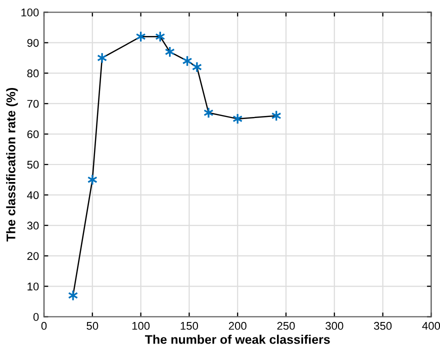  What do you see at coordinates (33, 73) in the screenshot?
I see `y-tick-label: 80` at bounding box center [33, 73].